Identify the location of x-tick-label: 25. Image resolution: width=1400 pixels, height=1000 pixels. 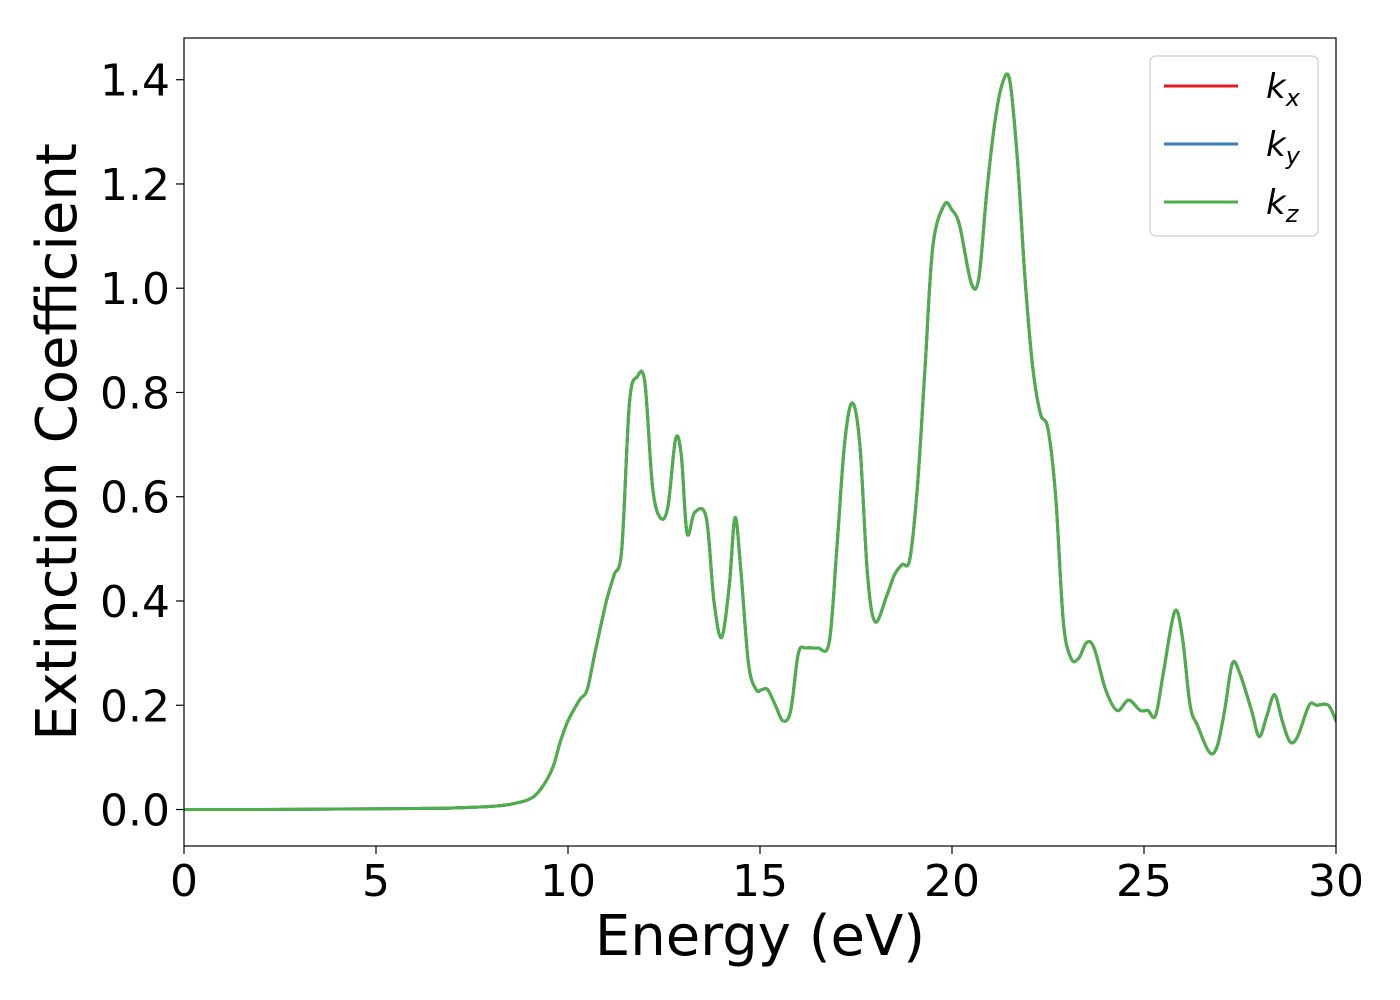
(1144, 881).